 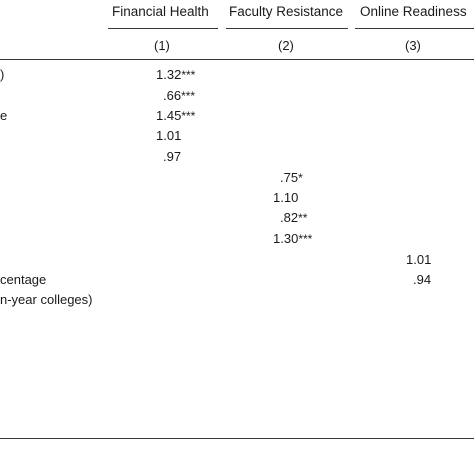 I want to click on subheader-rule, so click(x=237, y=59).